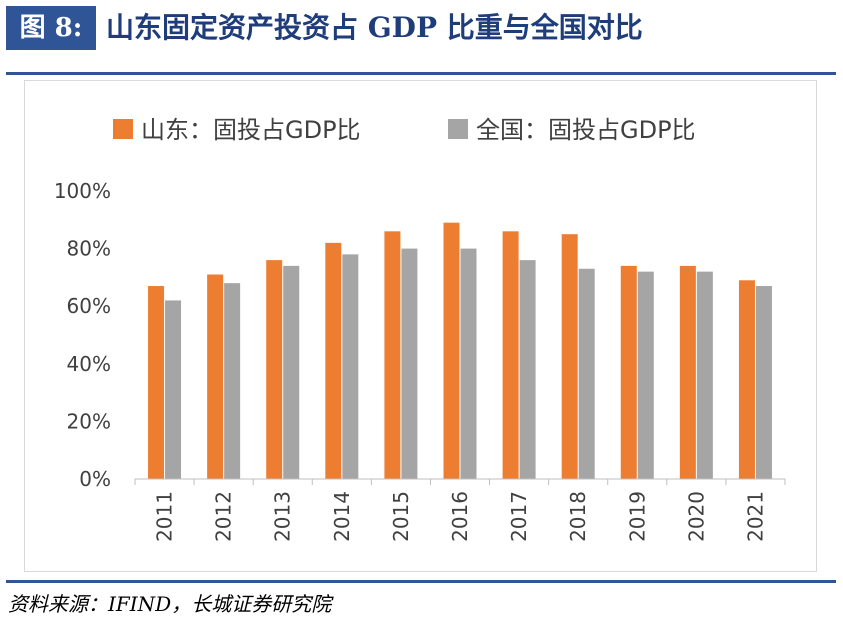 The height and width of the screenshot is (618, 843). I want to click on x-tick-label: 2018, so click(578, 516).